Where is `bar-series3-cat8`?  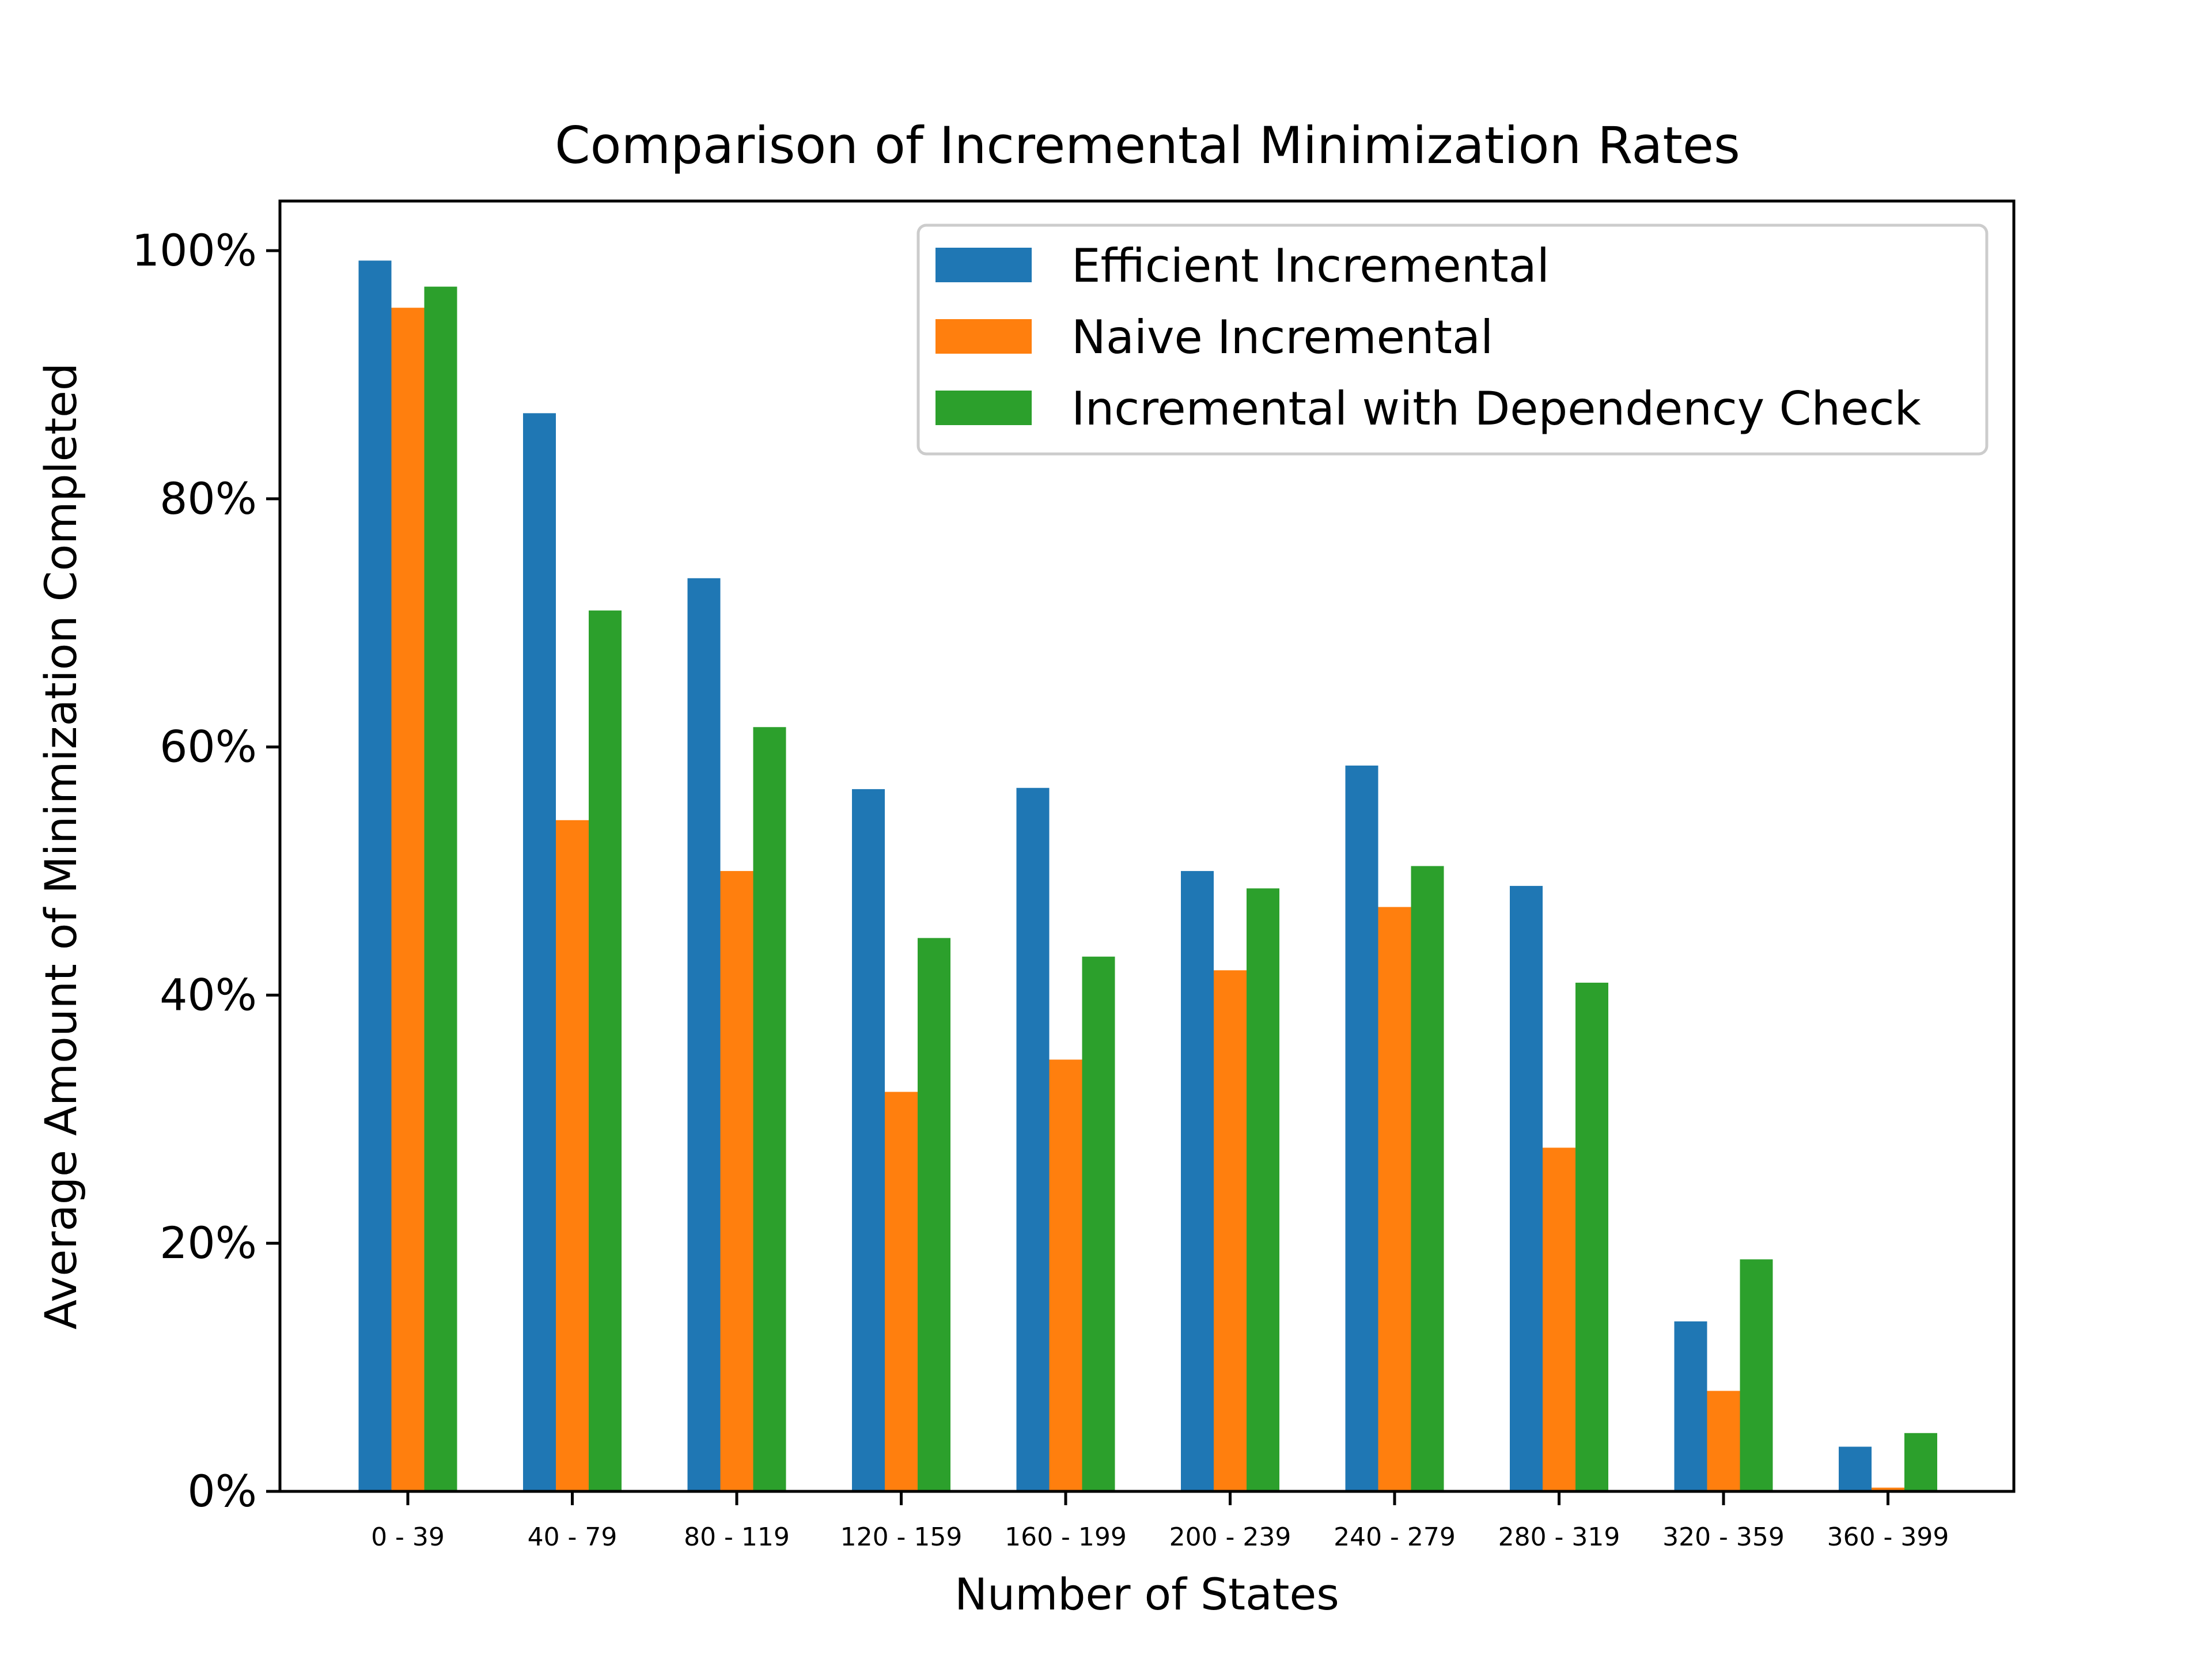
bar-series3-cat8 is located at coordinates (1591, 1236).